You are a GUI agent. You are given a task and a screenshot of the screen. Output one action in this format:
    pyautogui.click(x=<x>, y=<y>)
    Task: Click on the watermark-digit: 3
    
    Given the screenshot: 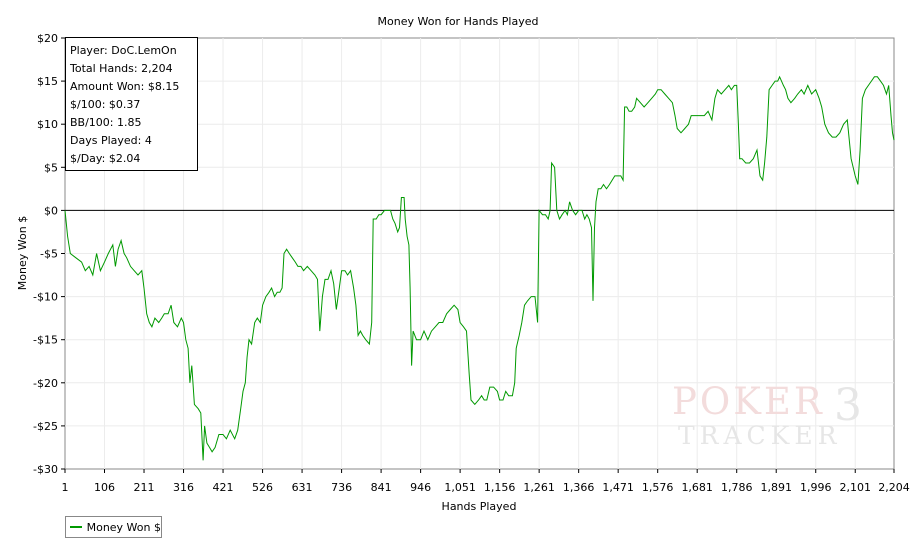 What is the action you would take?
    pyautogui.click(x=848, y=405)
    